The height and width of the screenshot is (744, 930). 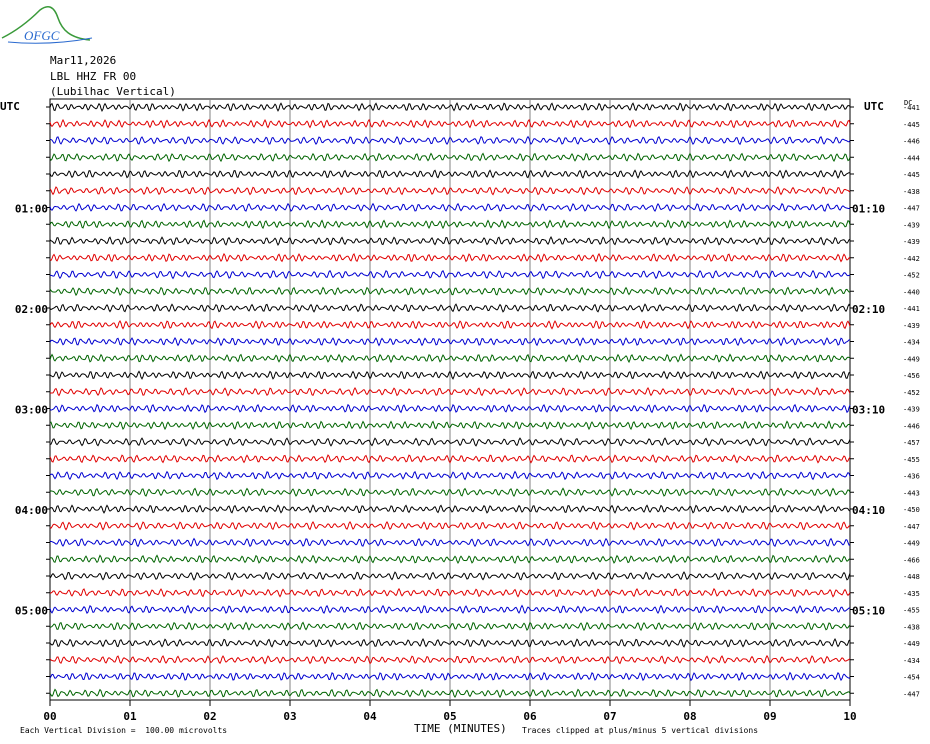 I want to click on left-time-labels: 01:00 02:00 03:00 04:00 05:00, so click(x=31, y=410).